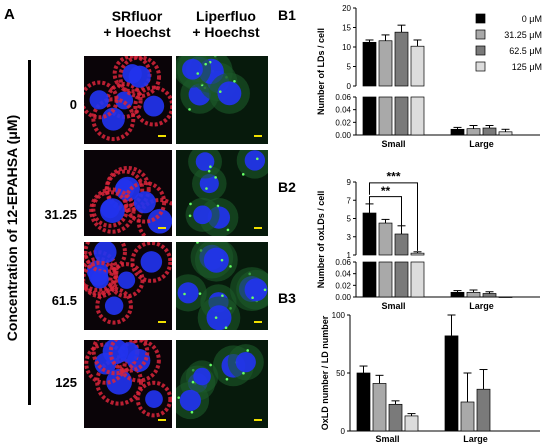 The width and height of the screenshot is (550, 448). I want to click on b3-main-ytick-label: 100, so click(339, 315).